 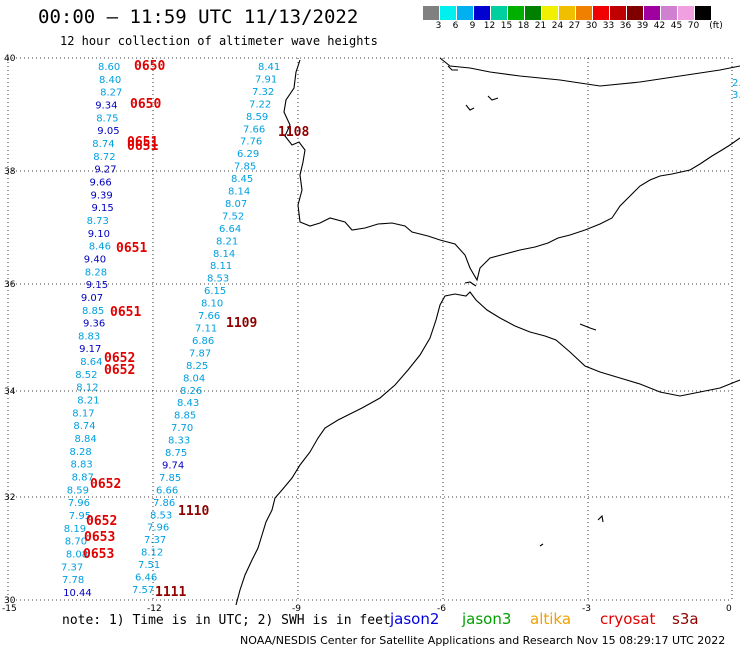 I want to click on legend-altika: altika, so click(x=551, y=619).